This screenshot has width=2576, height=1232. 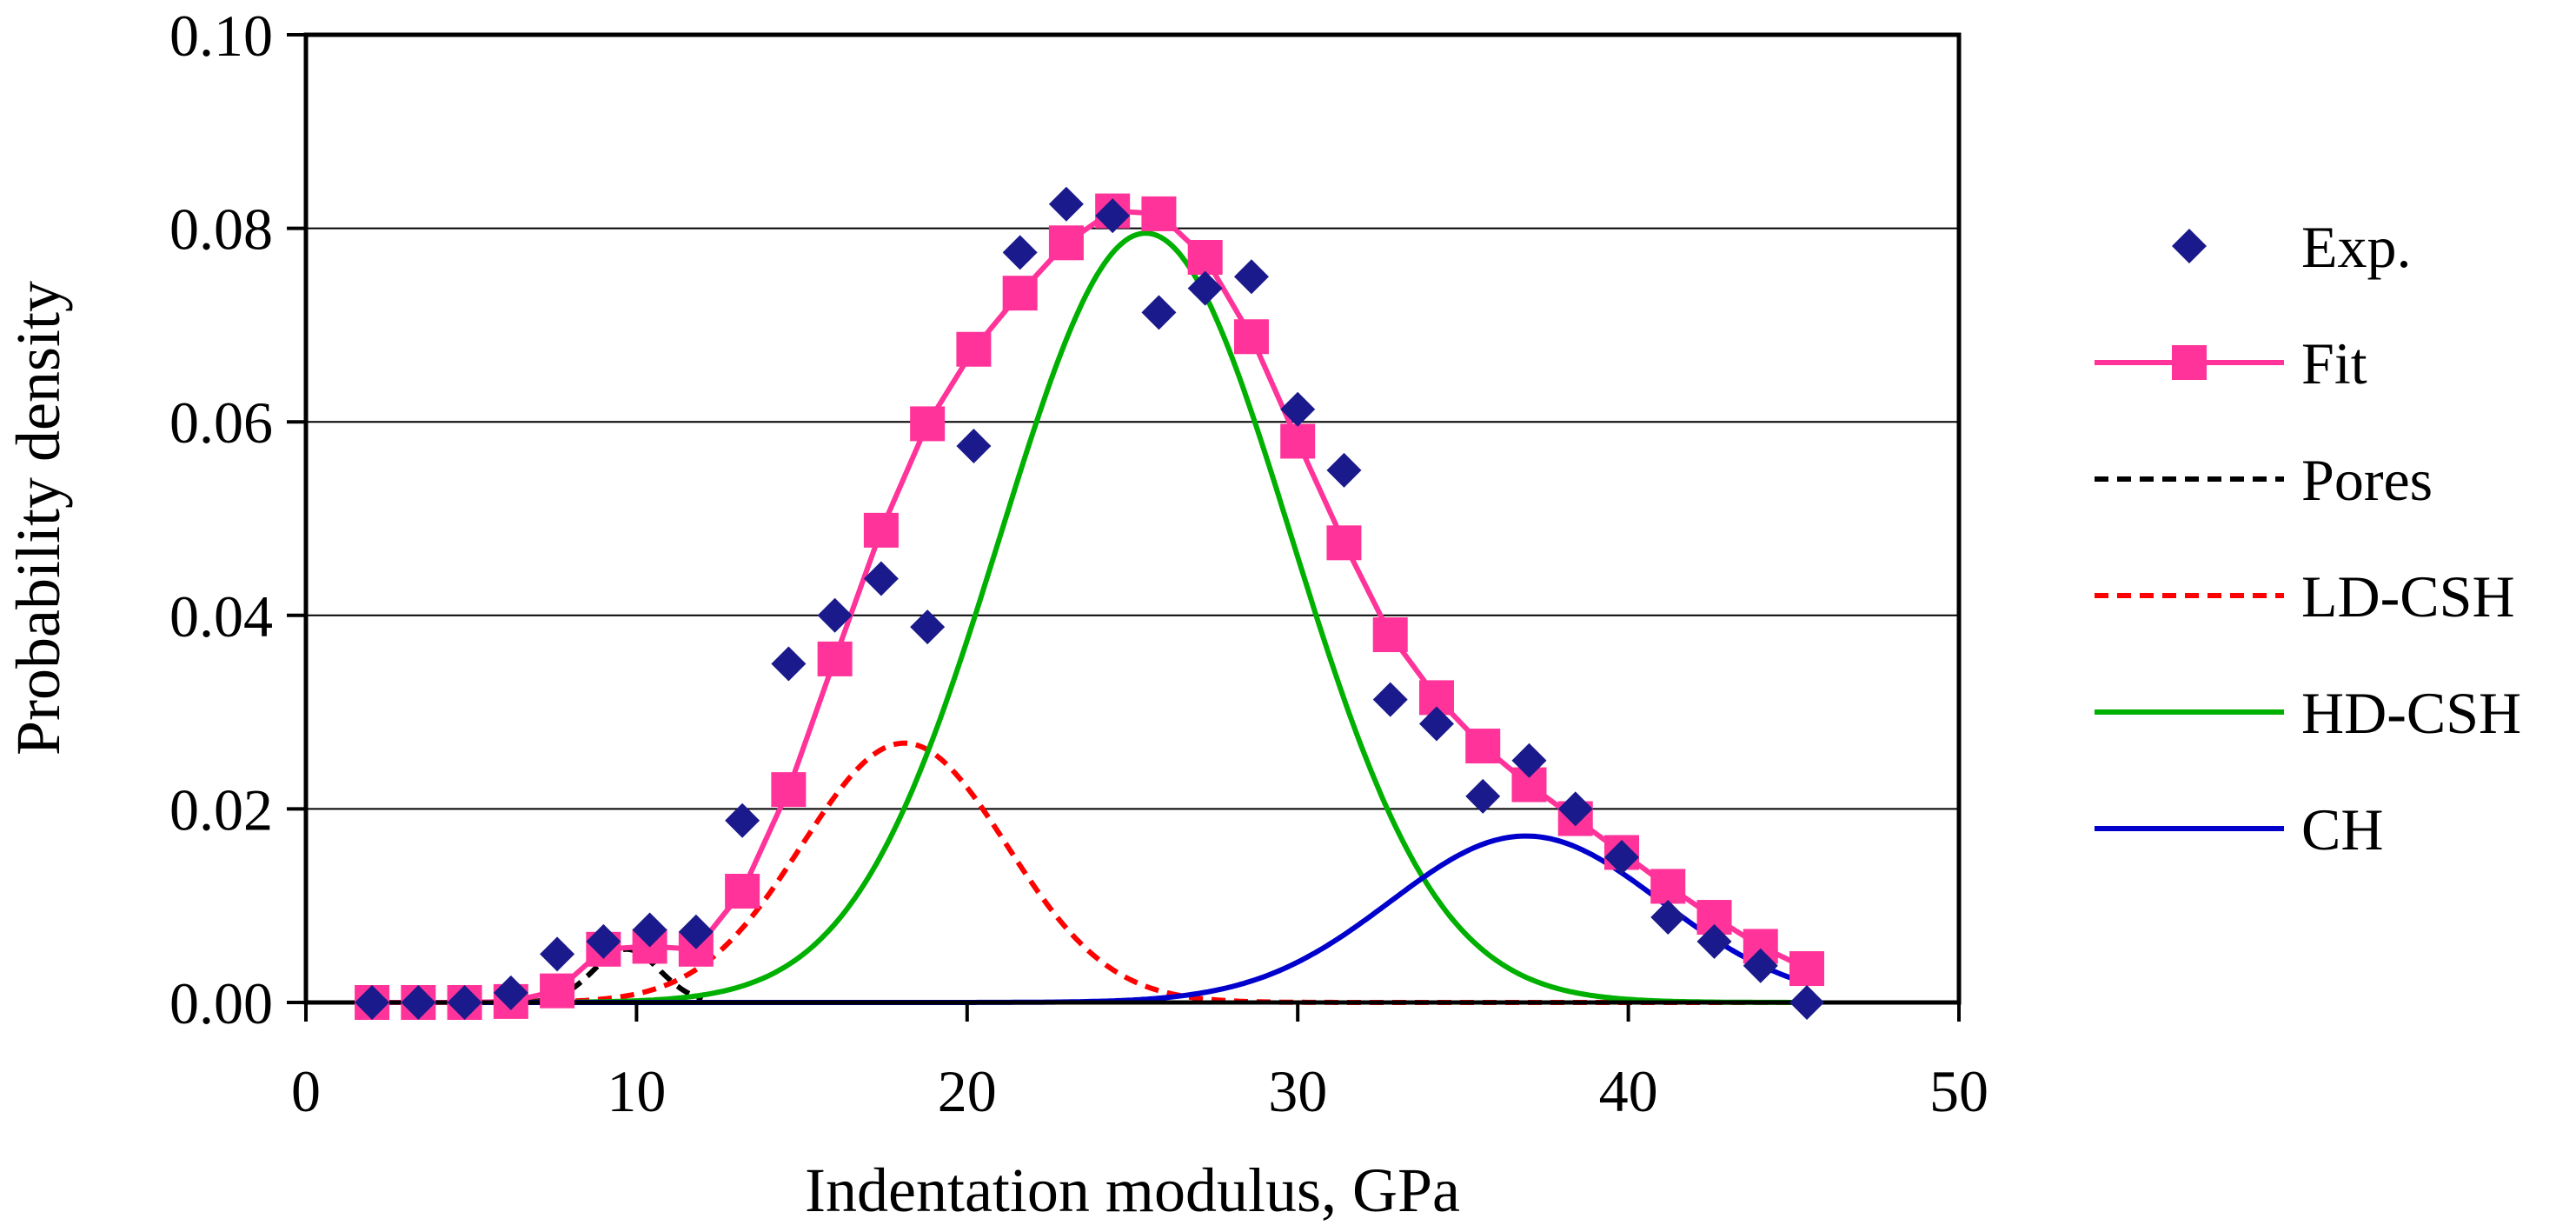 What do you see at coordinates (2367, 480) in the screenshot?
I see `legend-label: Pores` at bounding box center [2367, 480].